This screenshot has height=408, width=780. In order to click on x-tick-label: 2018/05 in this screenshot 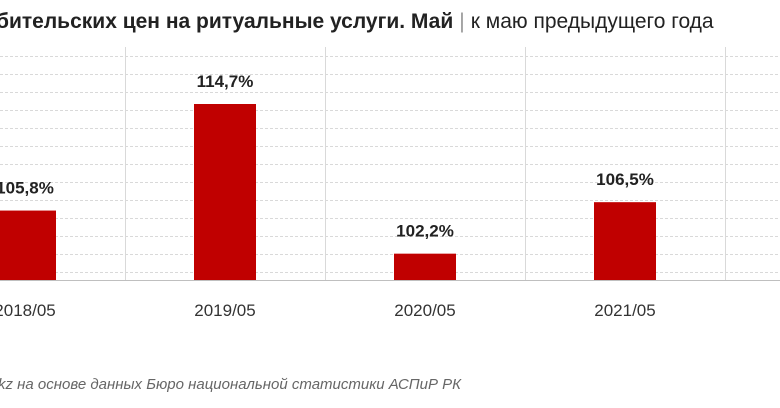, I will do `click(28, 310)`.